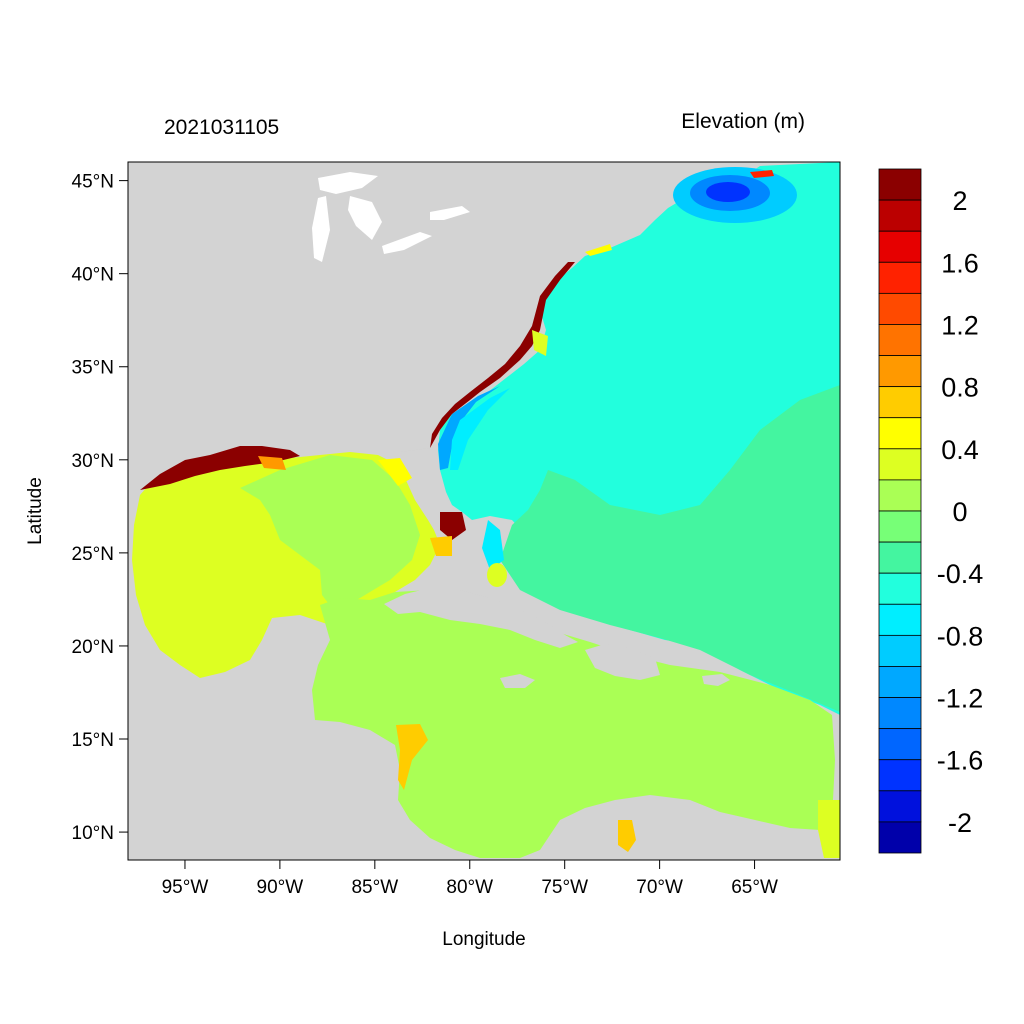 This screenshot has width=1024, height=1024. What do you see at coordinates (573, 724) in the screenshot?
I see `caribbean-sea` at bounding box center [573, 724].